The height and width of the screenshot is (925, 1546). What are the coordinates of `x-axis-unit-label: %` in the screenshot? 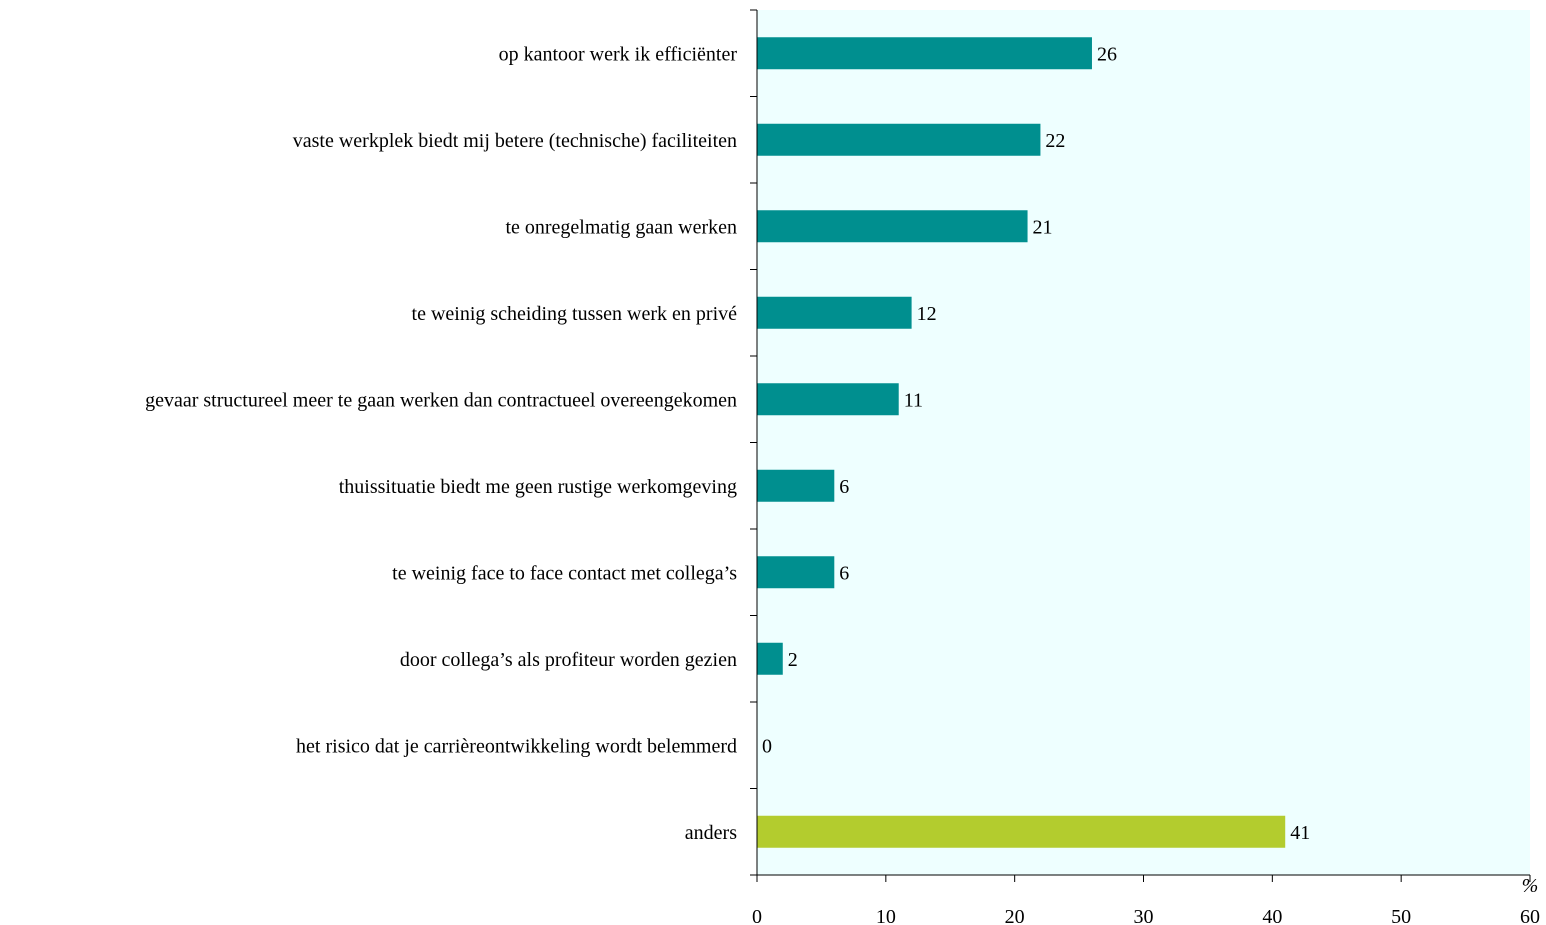 It's located at (1530, 886).